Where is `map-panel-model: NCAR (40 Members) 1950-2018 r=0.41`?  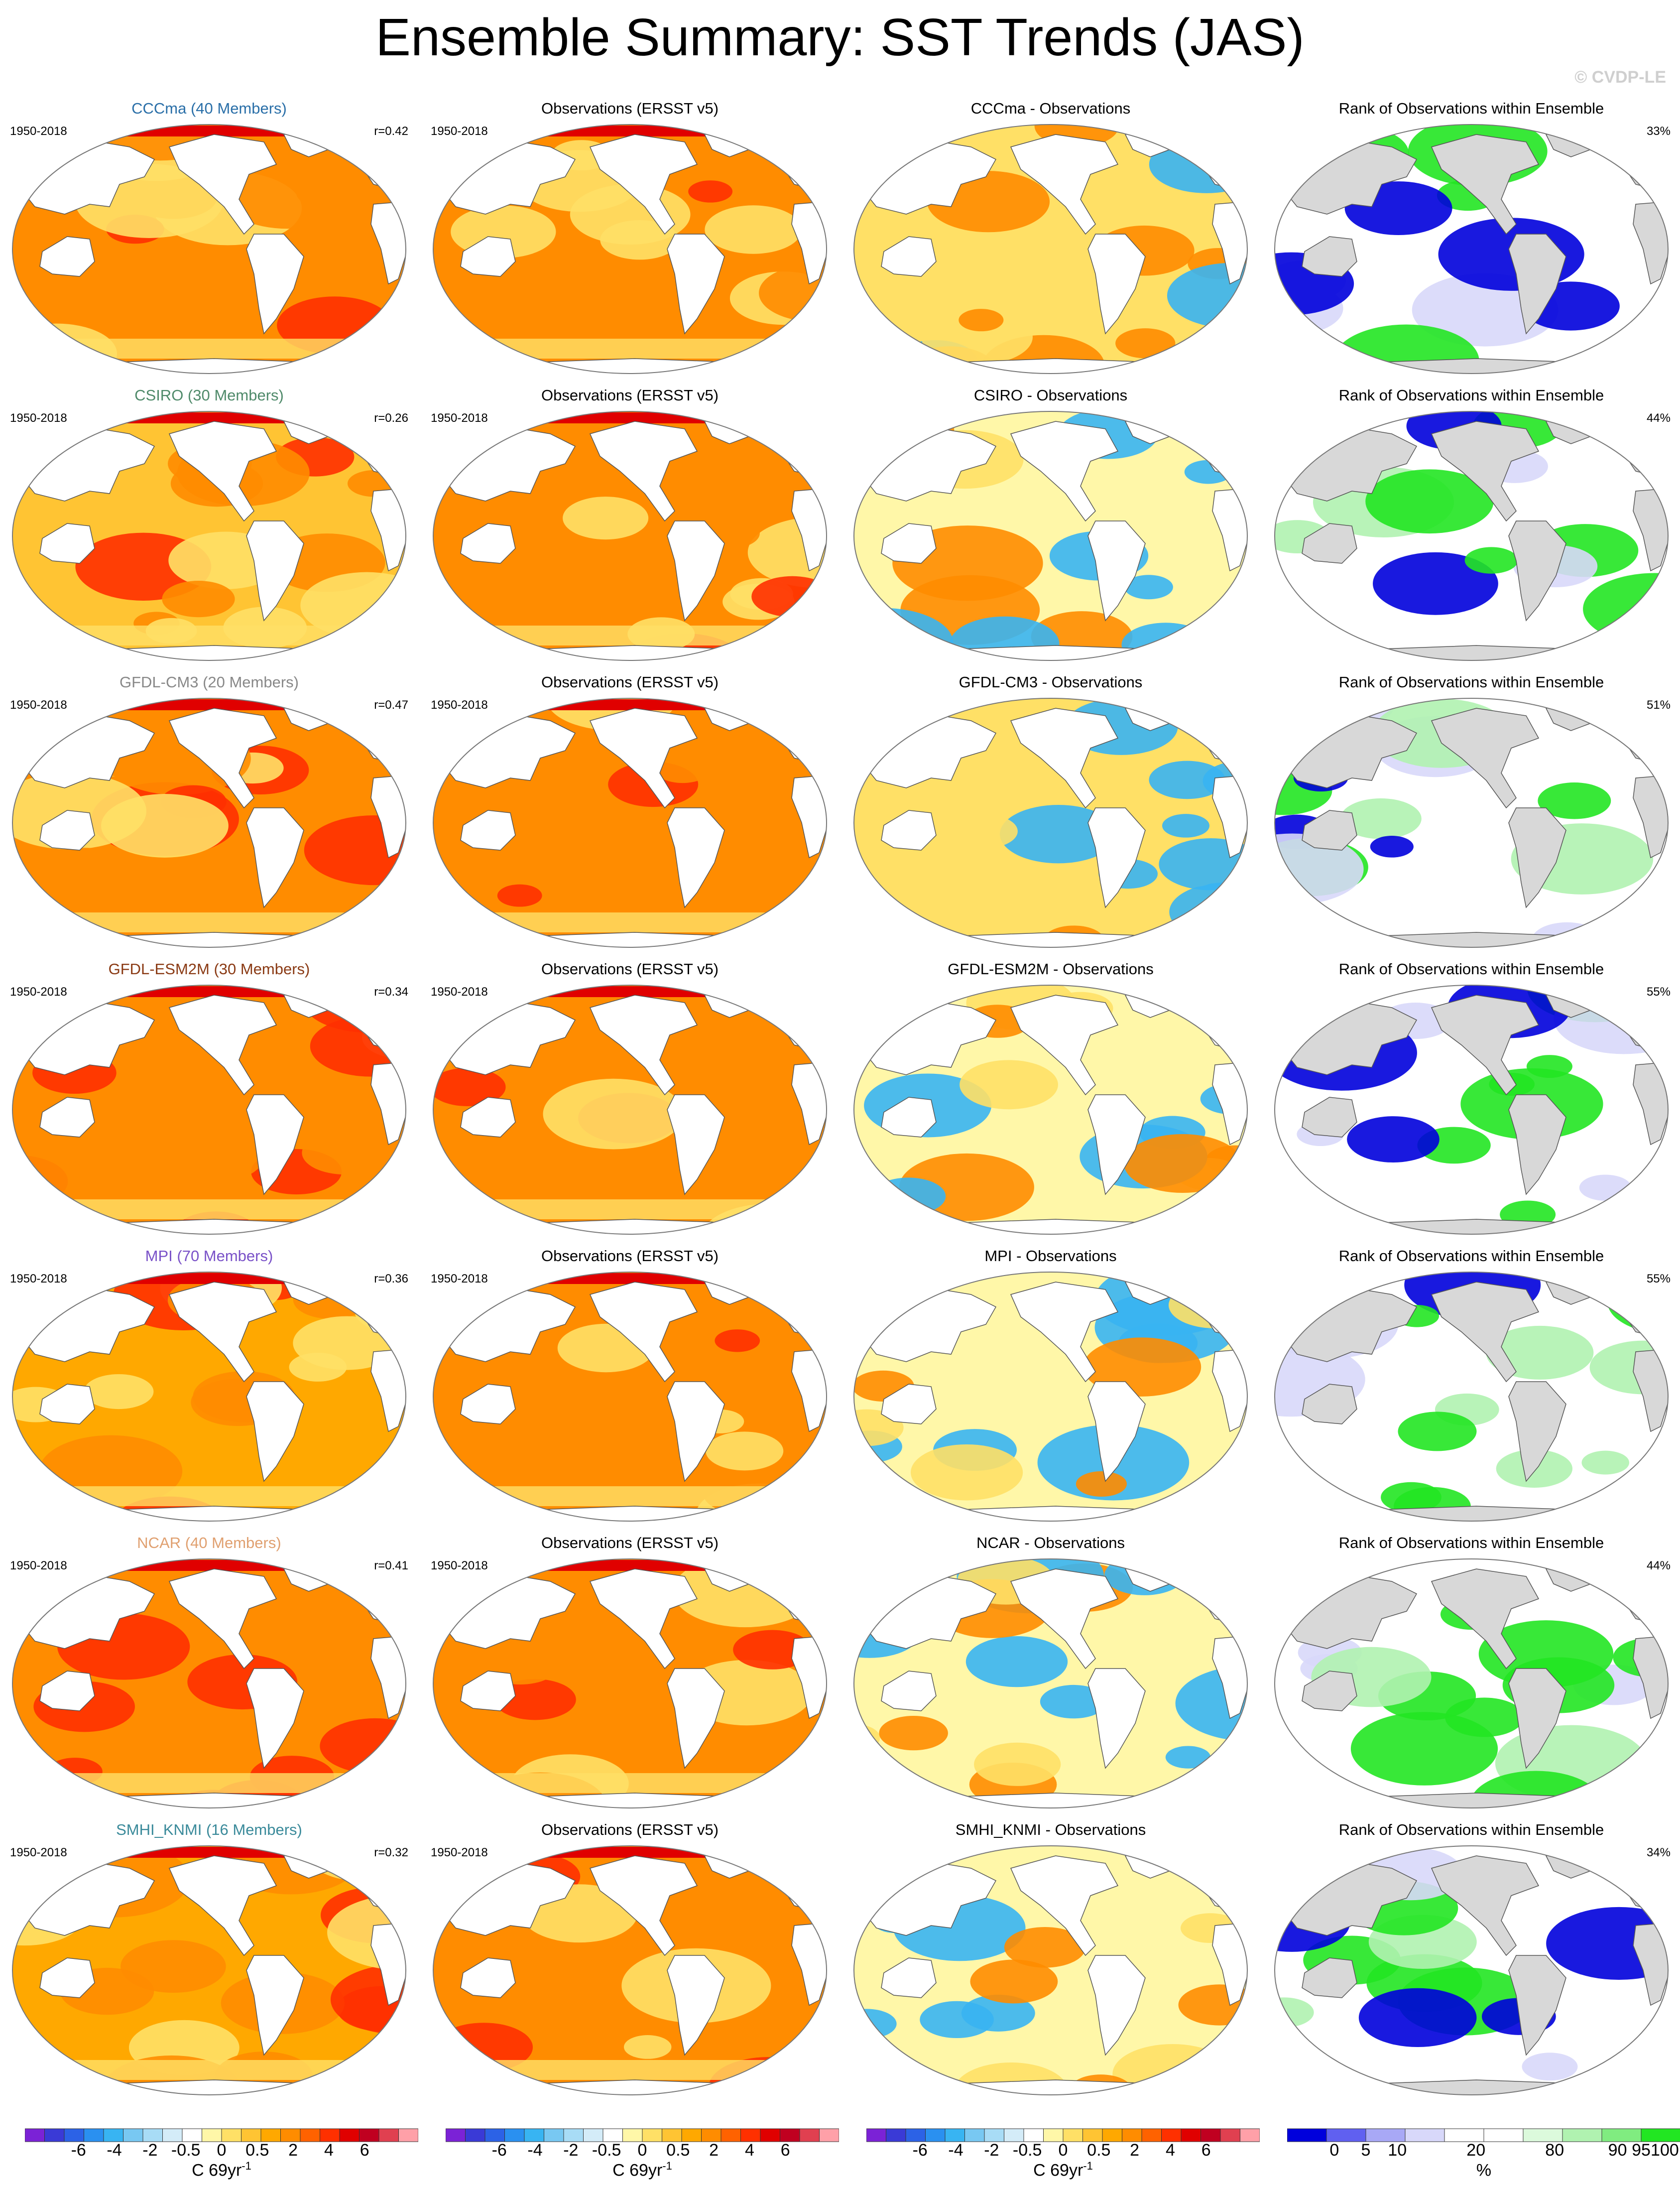 map-panel-model: NCAR (40 Members) 1950-2018 r=0.41 is located at coordinates (209, 1674).